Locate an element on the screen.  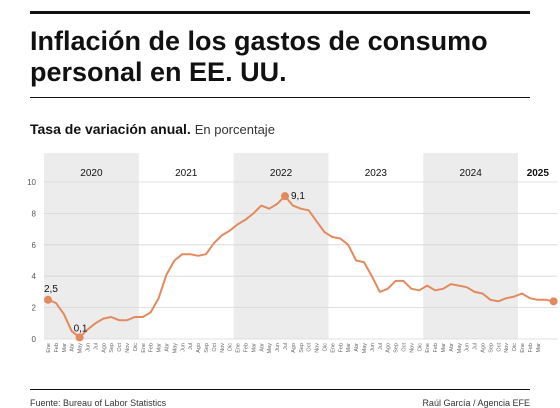
y-tick-label: 2 is located at coordinates (34, 308).